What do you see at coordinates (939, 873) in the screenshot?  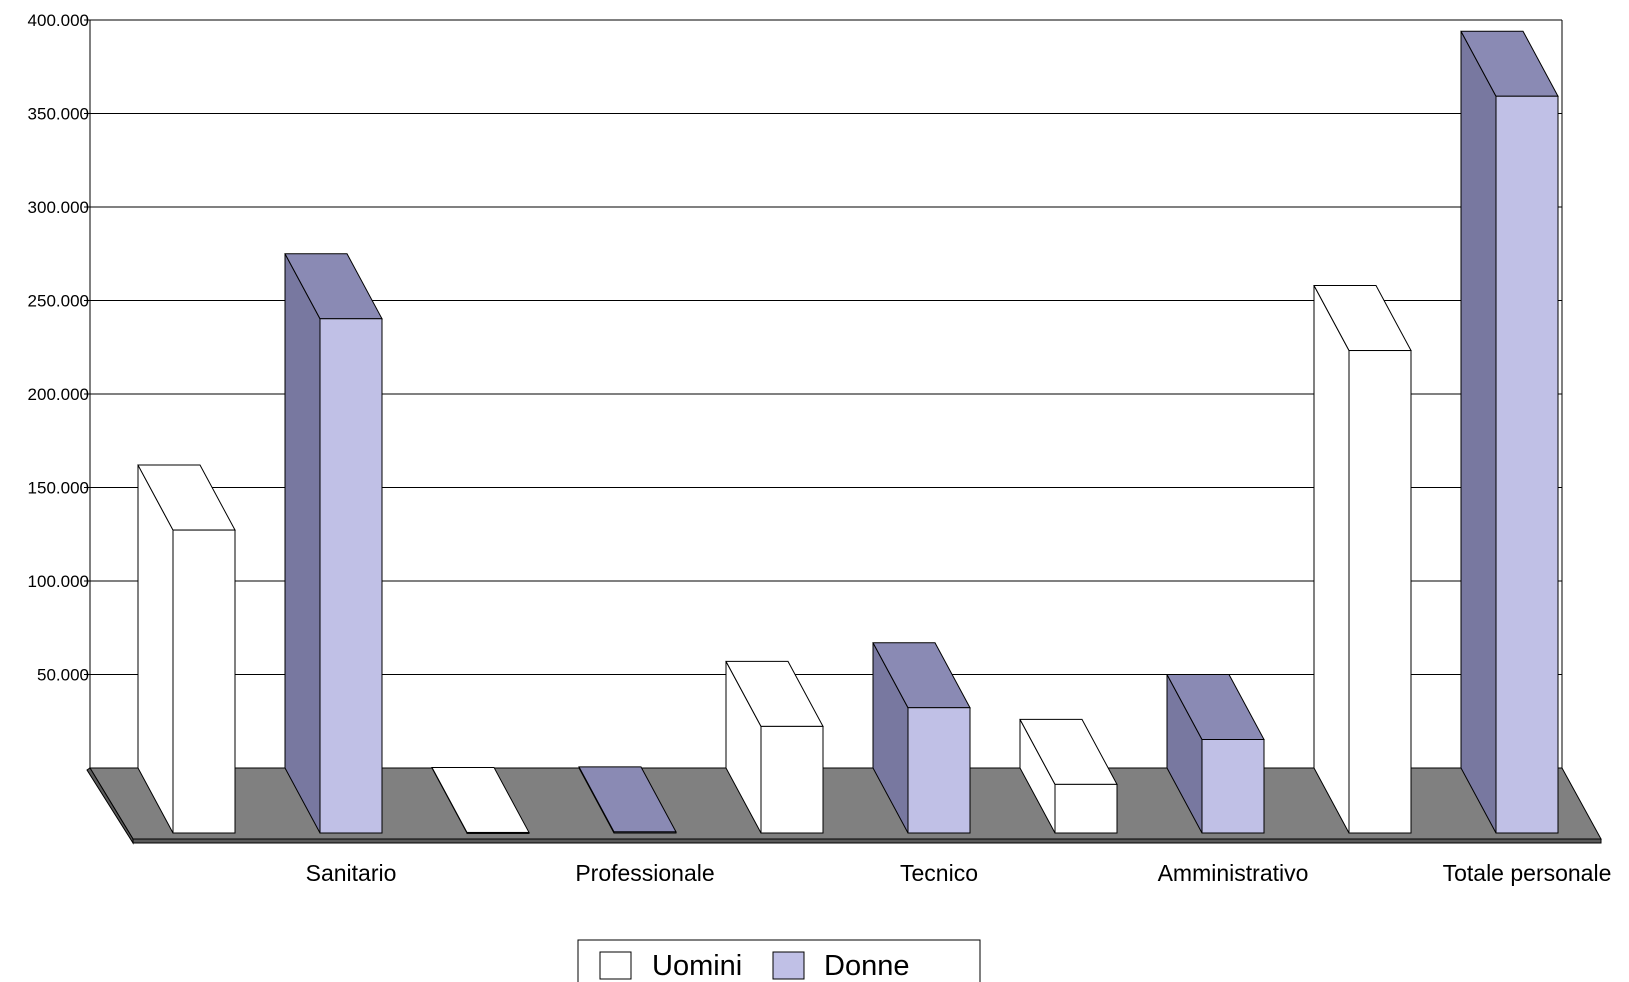 I see `x-category-label: Tecnico` at bounding box center [939, 873].